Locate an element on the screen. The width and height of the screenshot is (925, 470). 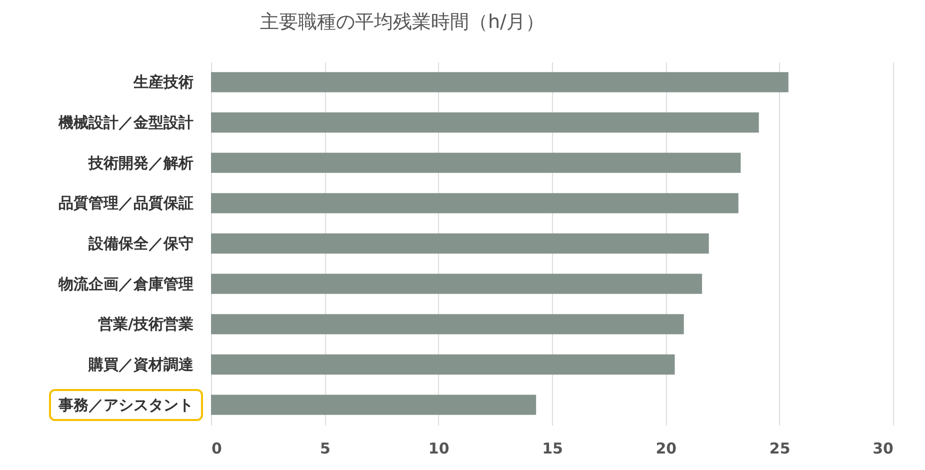
x-tick-label: 30 is located at coordinates (883, 449).